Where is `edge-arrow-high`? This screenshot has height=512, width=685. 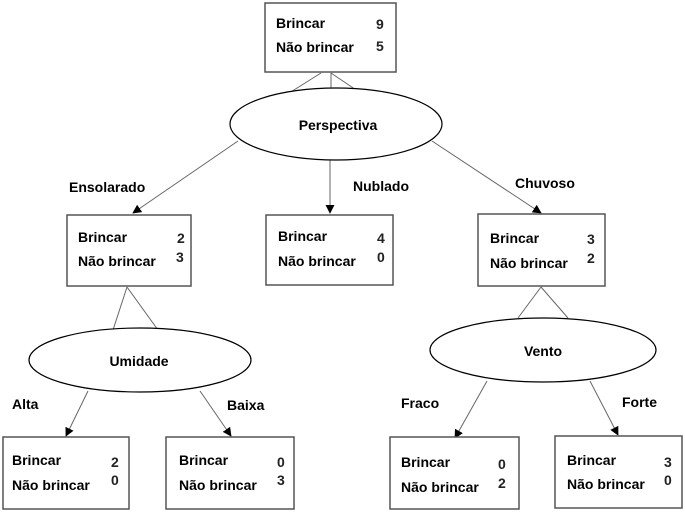
edge-arrow-high is located at coordinates (77, 413).